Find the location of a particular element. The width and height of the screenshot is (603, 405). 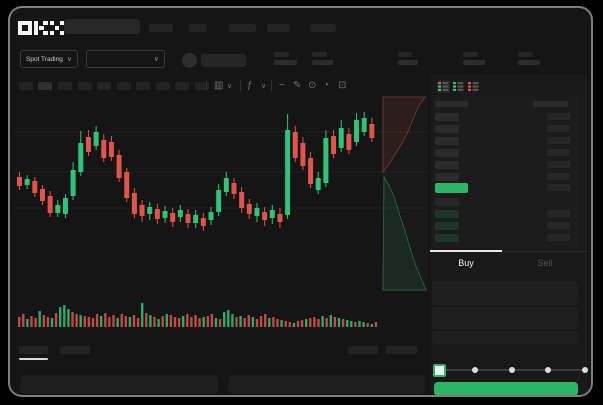

search-input is located at coordinates (102, 26).